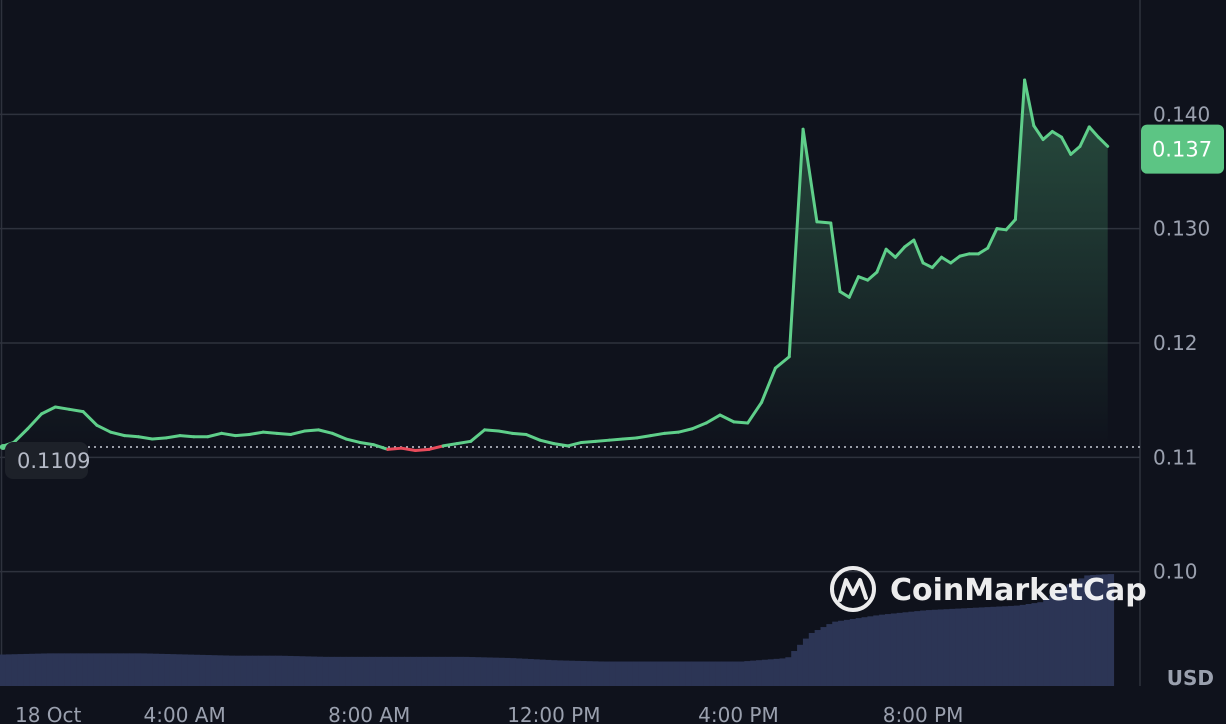 This screenshot has height=724, width=1226. I want to click on price-point, so click(3, 447).